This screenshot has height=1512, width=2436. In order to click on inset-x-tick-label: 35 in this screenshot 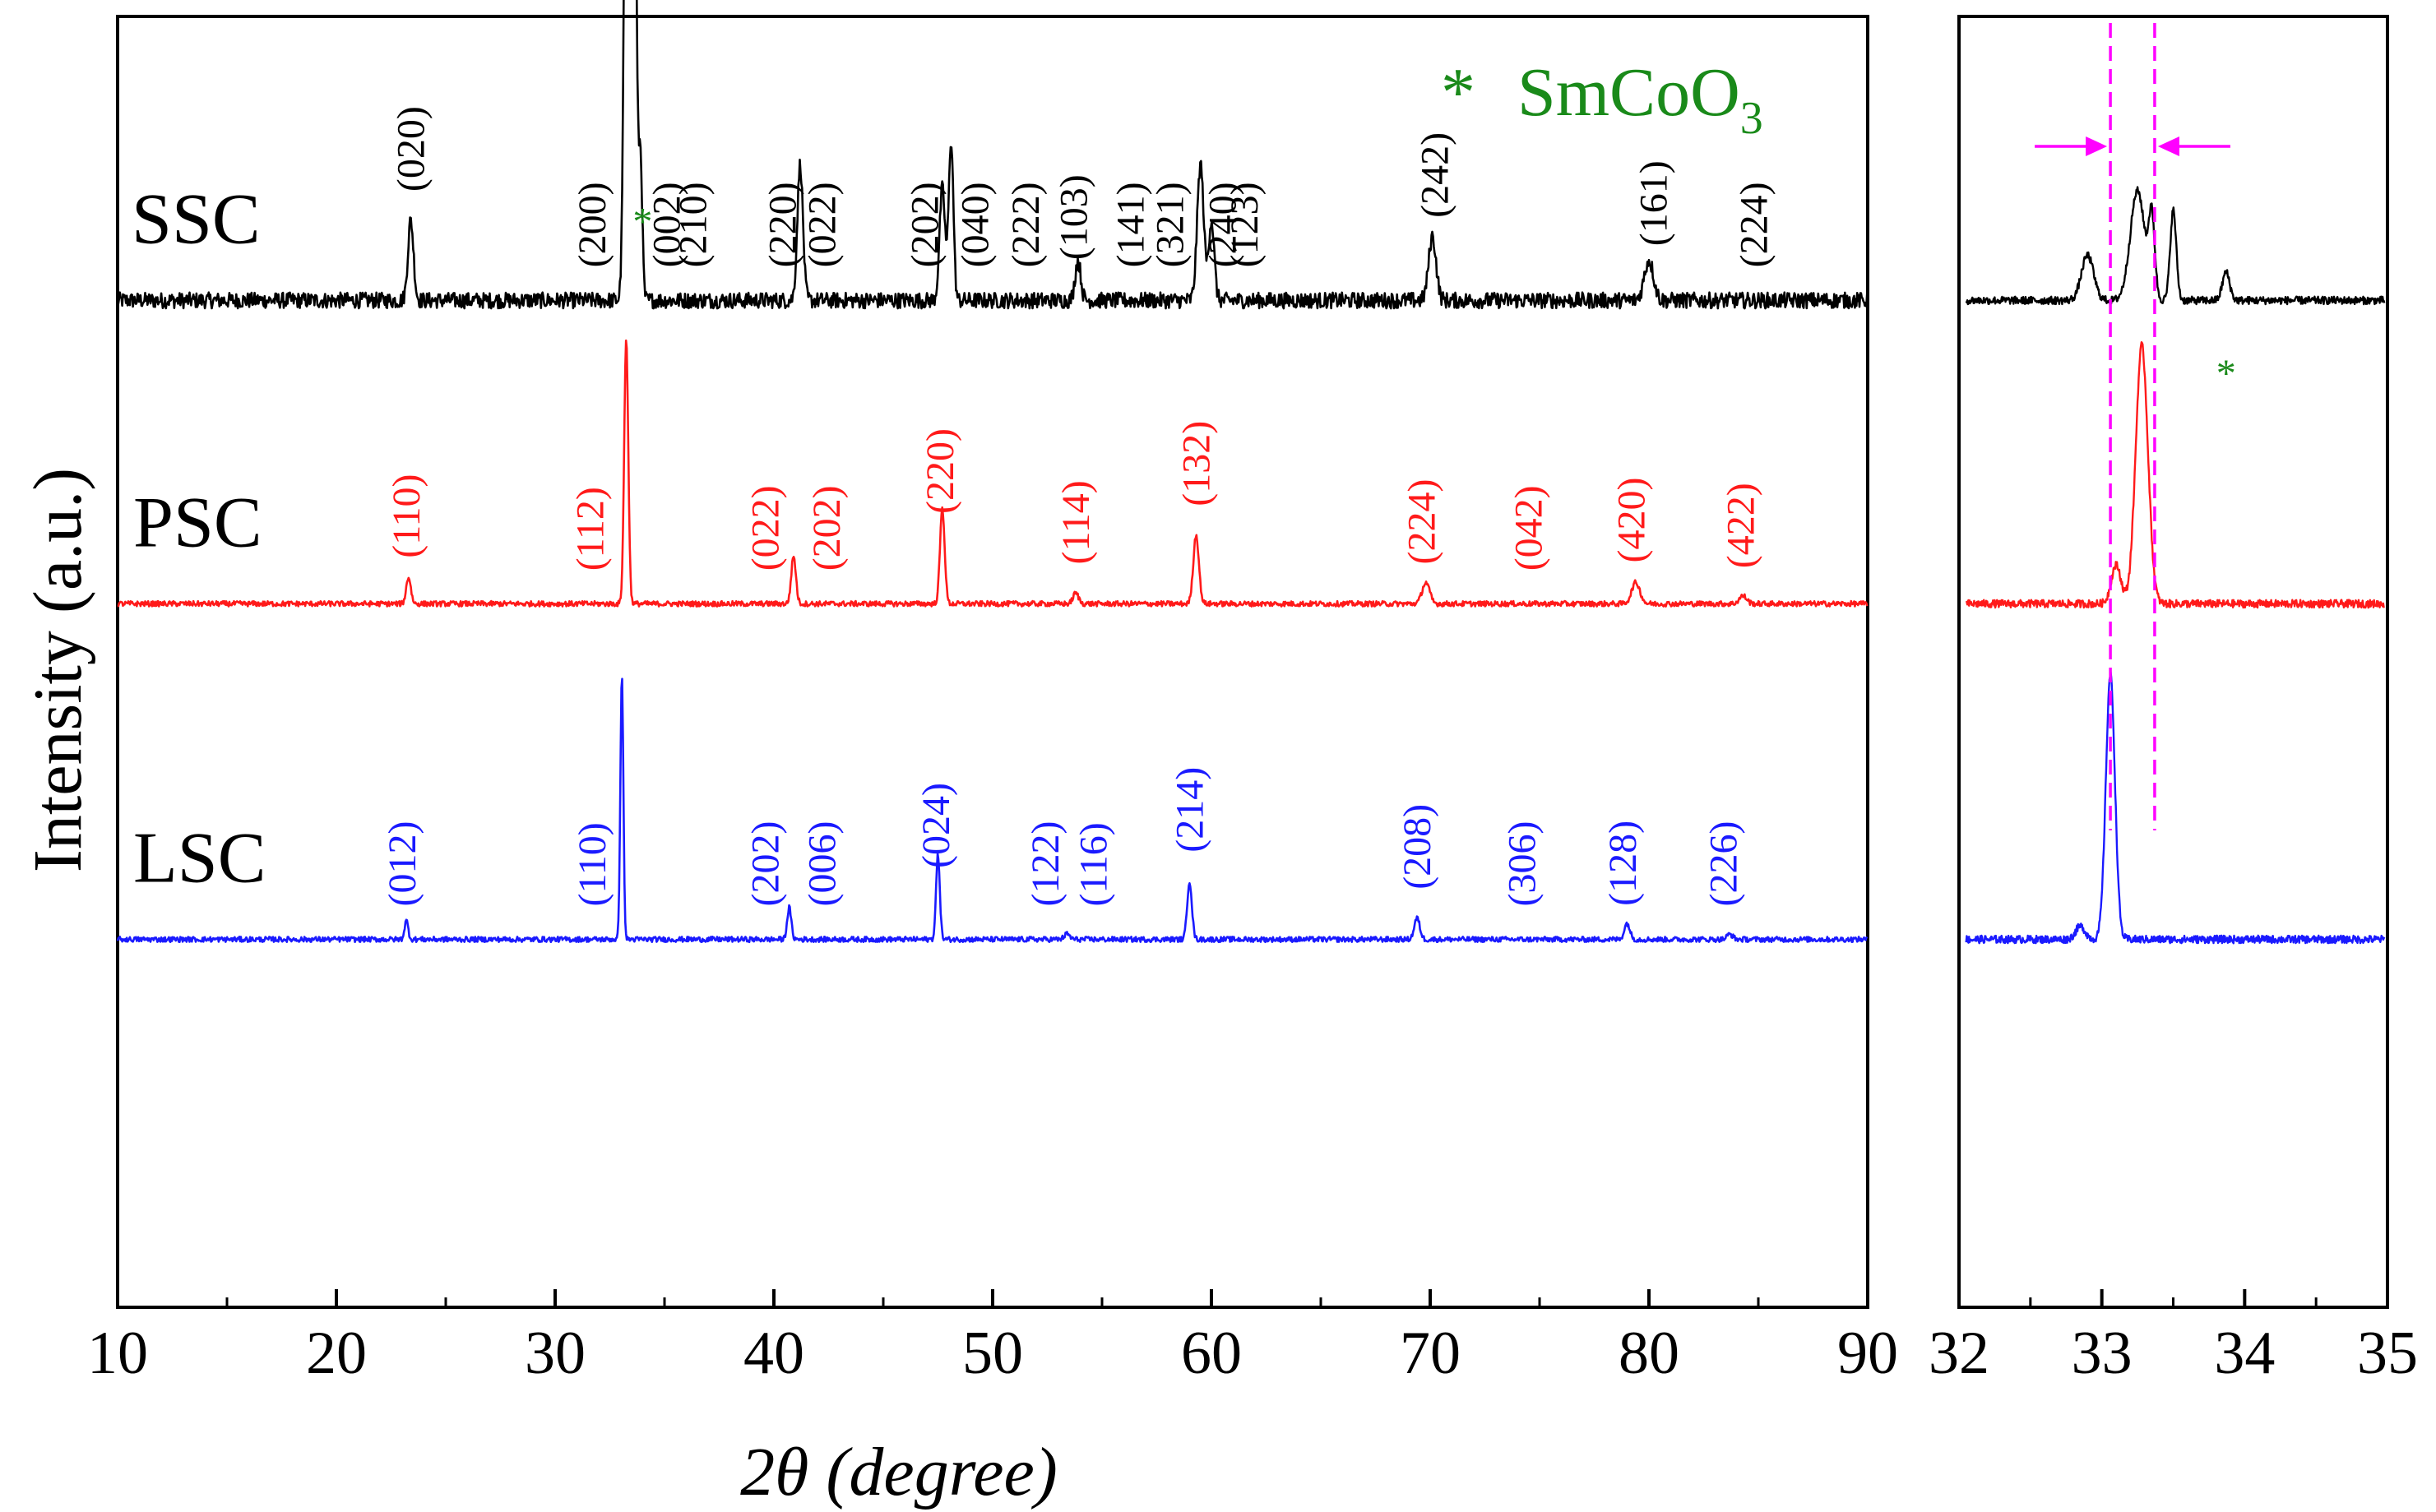, I will do `click(2387, 1353)`.